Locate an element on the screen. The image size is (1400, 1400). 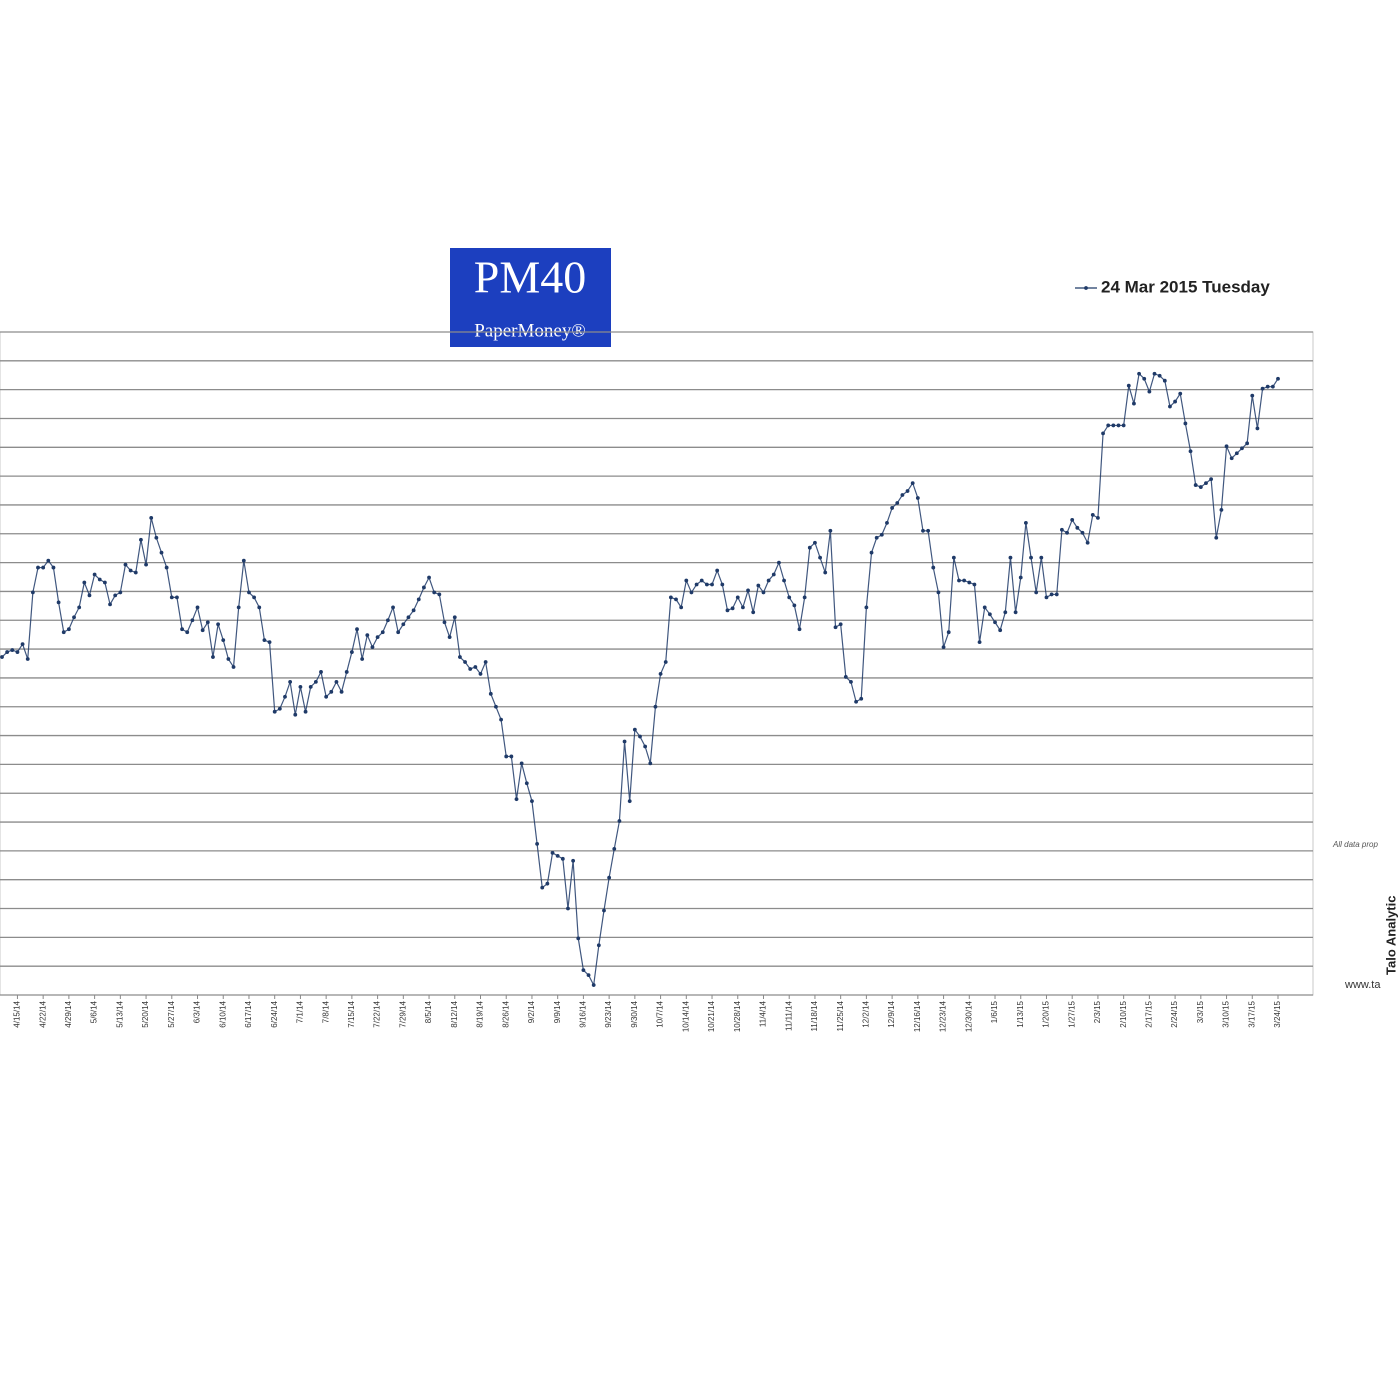
x-tick-label: 7/8/14 is located at coordinates (325, 1011).